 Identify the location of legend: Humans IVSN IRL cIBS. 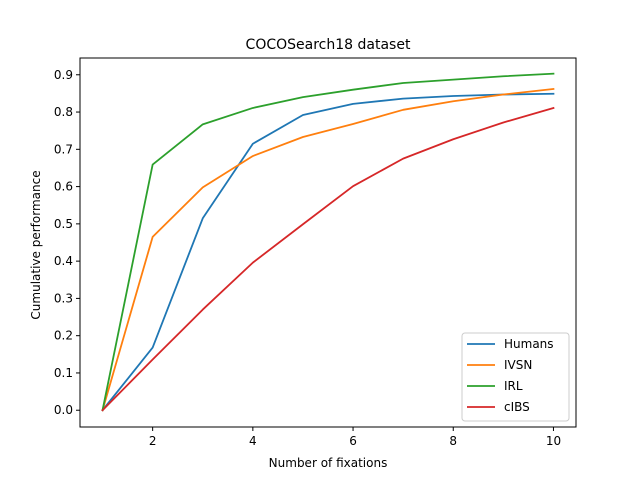
(515, 377).